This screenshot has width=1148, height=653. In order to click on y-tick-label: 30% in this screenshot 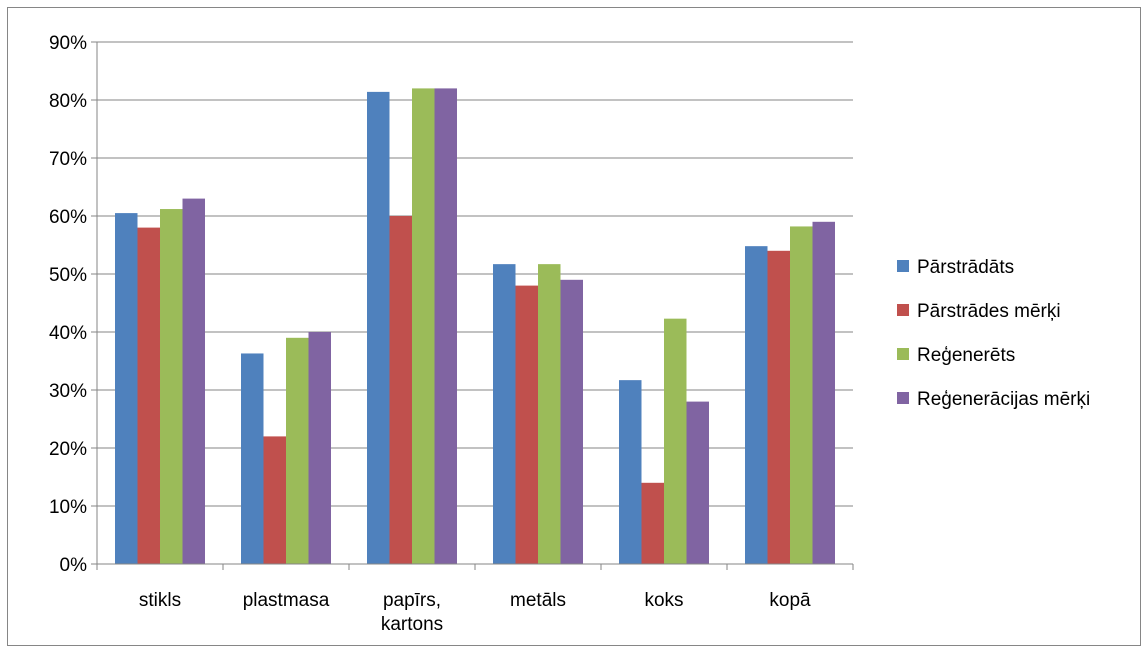, I will do `click(68, 391)`.